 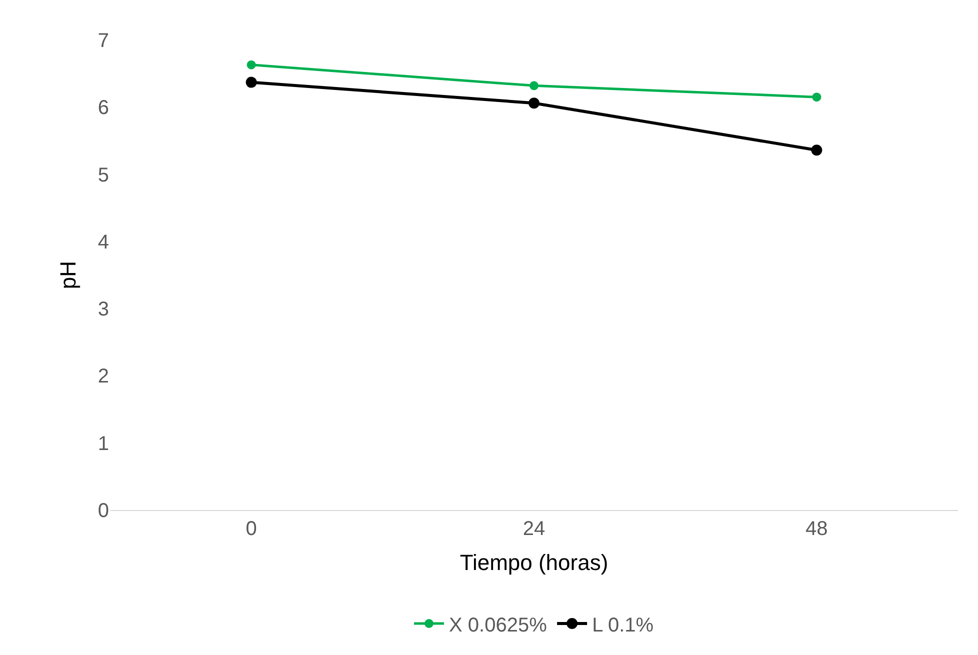 I want to click on y-tick-label: 6, so click(x=103, y=108).